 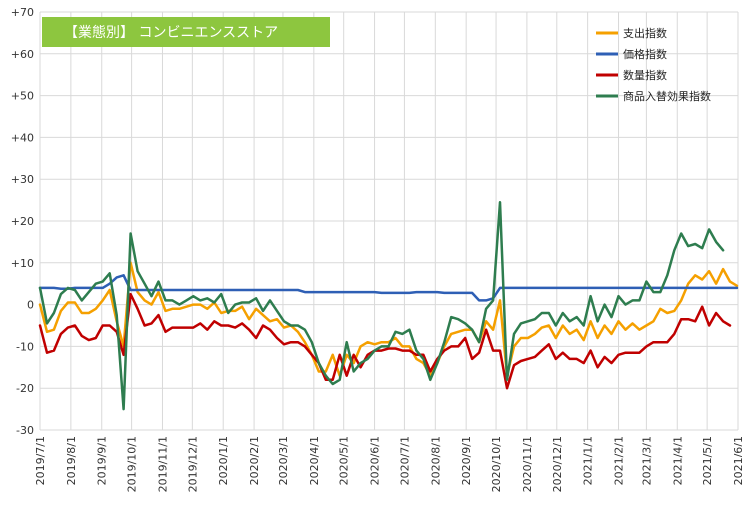 I want to click on y-tick-label: +10, so click(x=22, y=263).